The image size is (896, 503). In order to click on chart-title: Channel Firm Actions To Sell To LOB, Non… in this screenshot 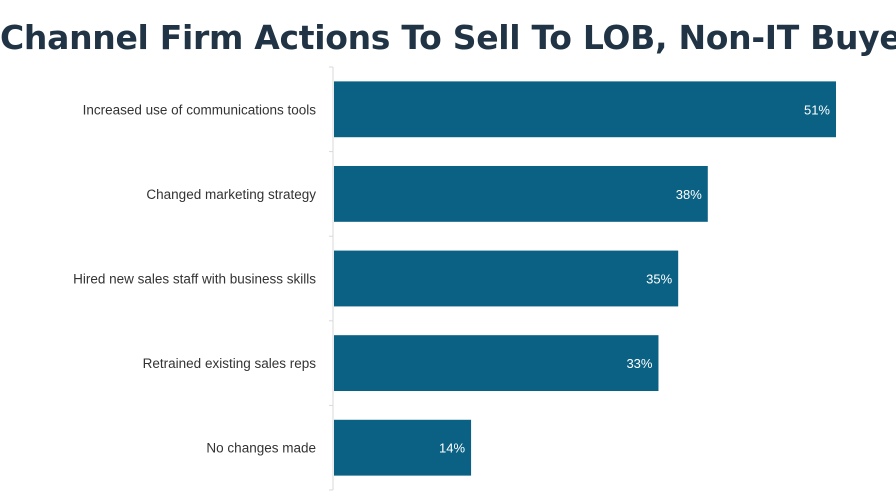, I will do `click(448, 37)`.